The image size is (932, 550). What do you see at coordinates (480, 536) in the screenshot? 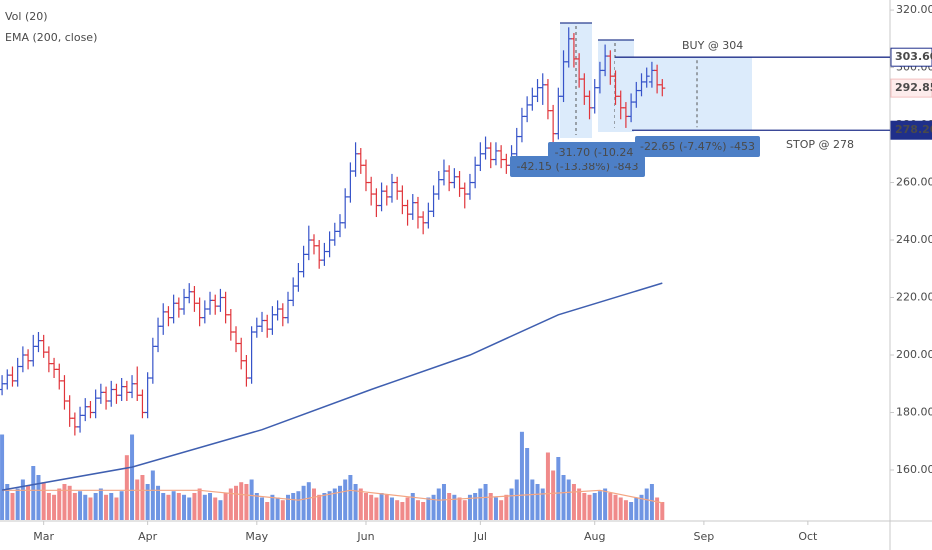
I see `x-tick-label: Jul` at bounding box center [480, 536].